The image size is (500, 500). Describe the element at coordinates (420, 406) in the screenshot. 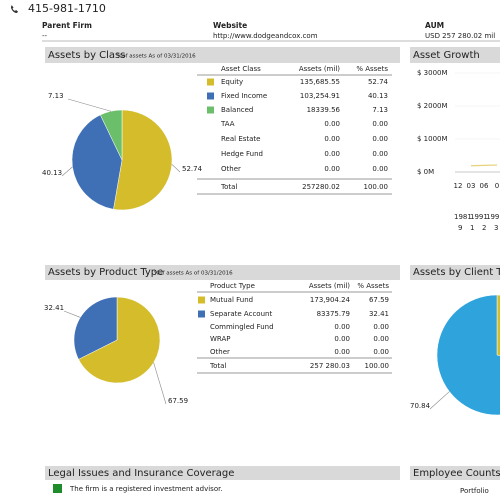

I see `slice-label: 70.84` at that location.